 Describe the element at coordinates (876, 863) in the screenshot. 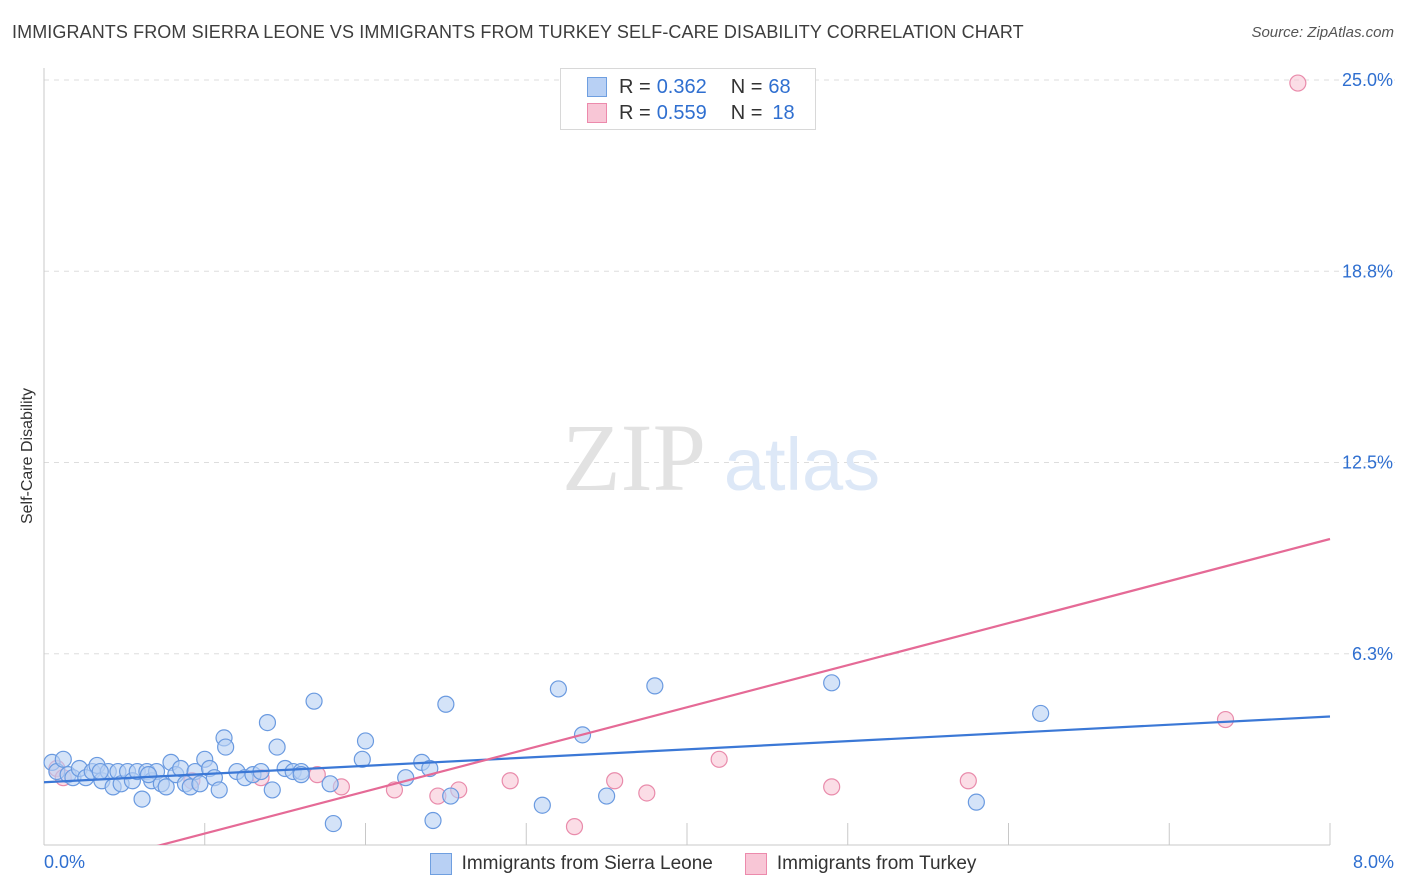

I see `legend-label-turkey: Immigrants from Turkey` at that location.